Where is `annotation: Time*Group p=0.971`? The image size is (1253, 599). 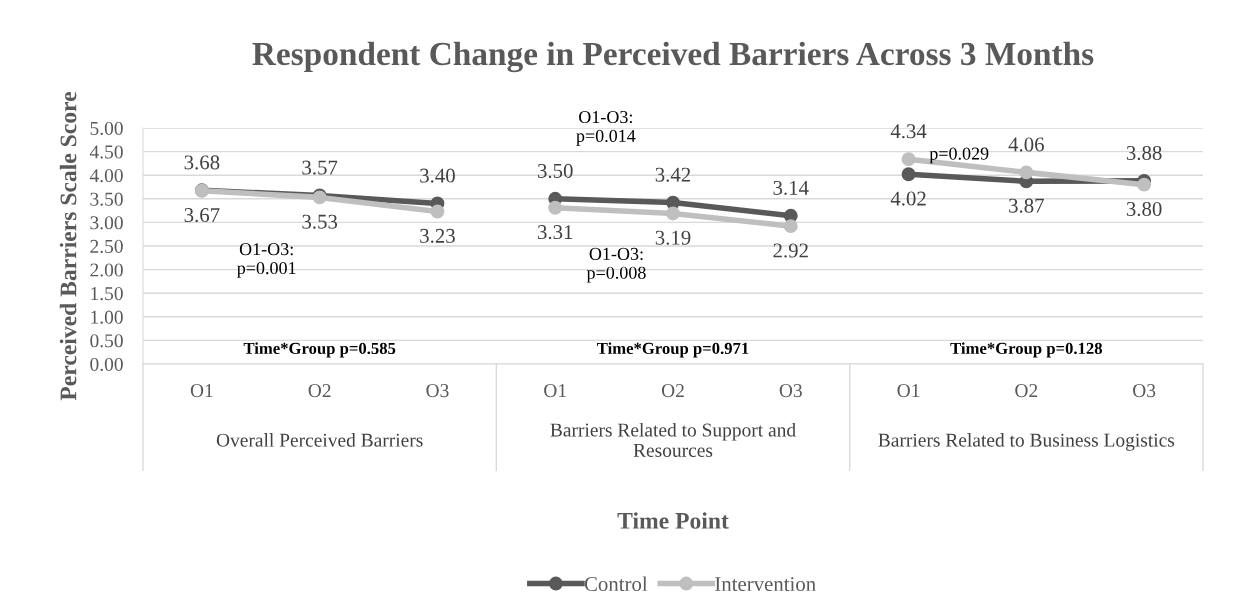
annotation: Time*Group p=0.971 is located at coordinates (673, 350).